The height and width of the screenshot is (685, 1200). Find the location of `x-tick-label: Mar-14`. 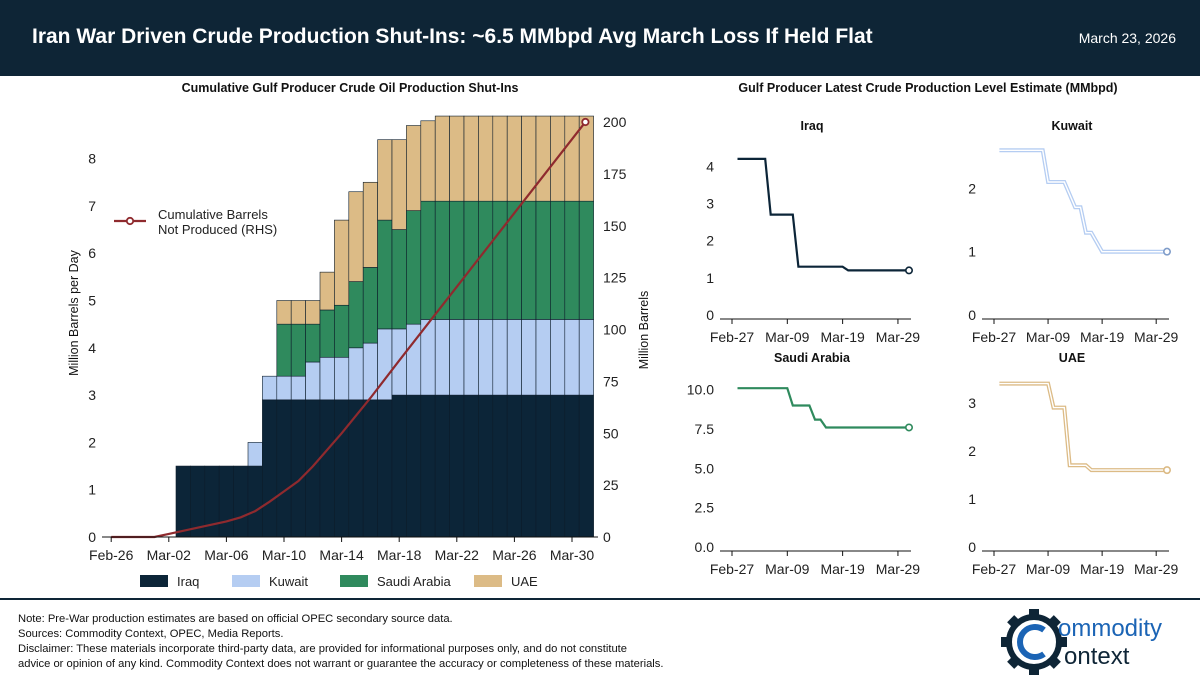

x-tick-label: Mar-14 is located at coordinates (341, 555).